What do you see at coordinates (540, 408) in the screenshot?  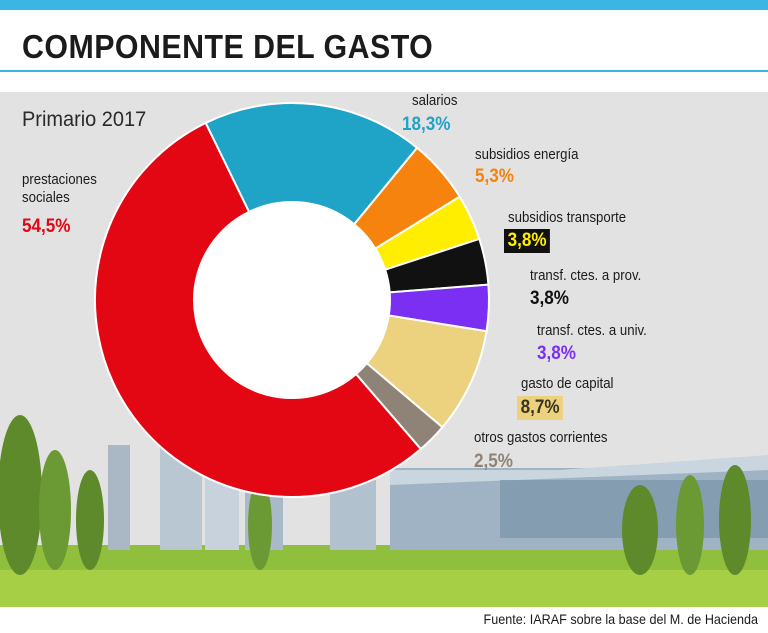 I see `value-gasto-capital: 8,7%` at bounding box center [540, 408].